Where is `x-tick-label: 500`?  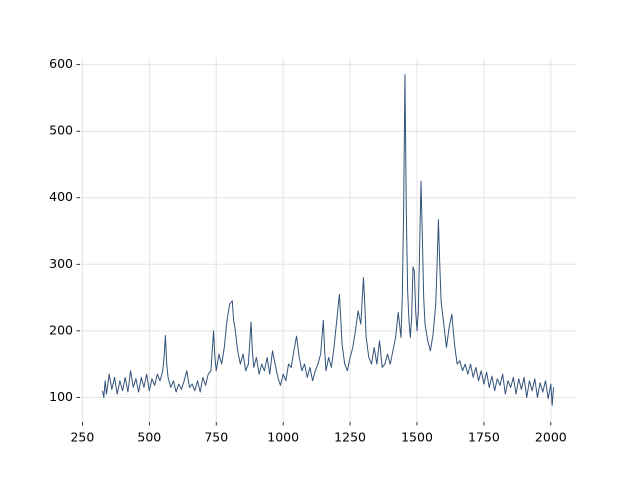 x-tick-label: 500 is located at coordinates (149, 437).